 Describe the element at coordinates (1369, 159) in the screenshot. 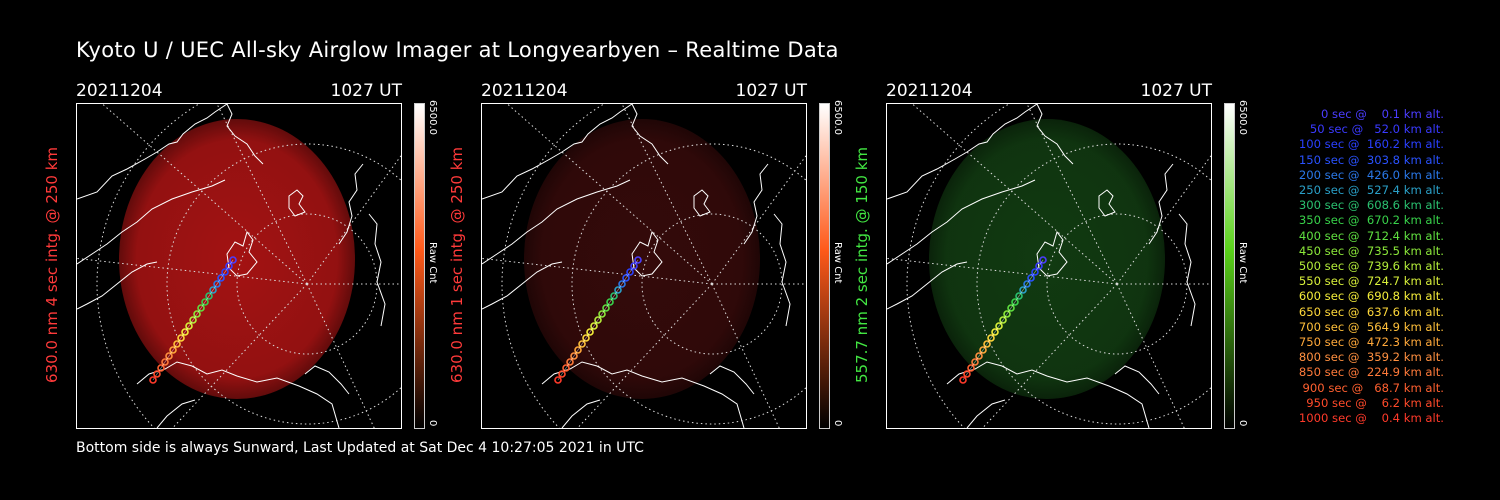

I see `legend-row: 150 sec @ 303.8 km alt.` at that location.